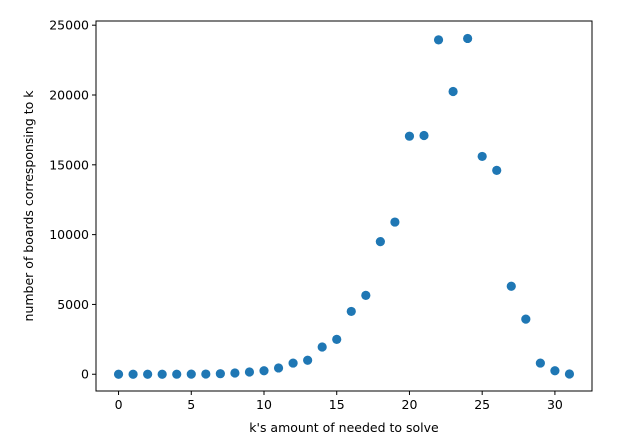 The width and height of the screenshot is (625, 448). I want to click on y-axis-ticks: 0 5000 10000 15000 20000 25000, so click(72, 200).